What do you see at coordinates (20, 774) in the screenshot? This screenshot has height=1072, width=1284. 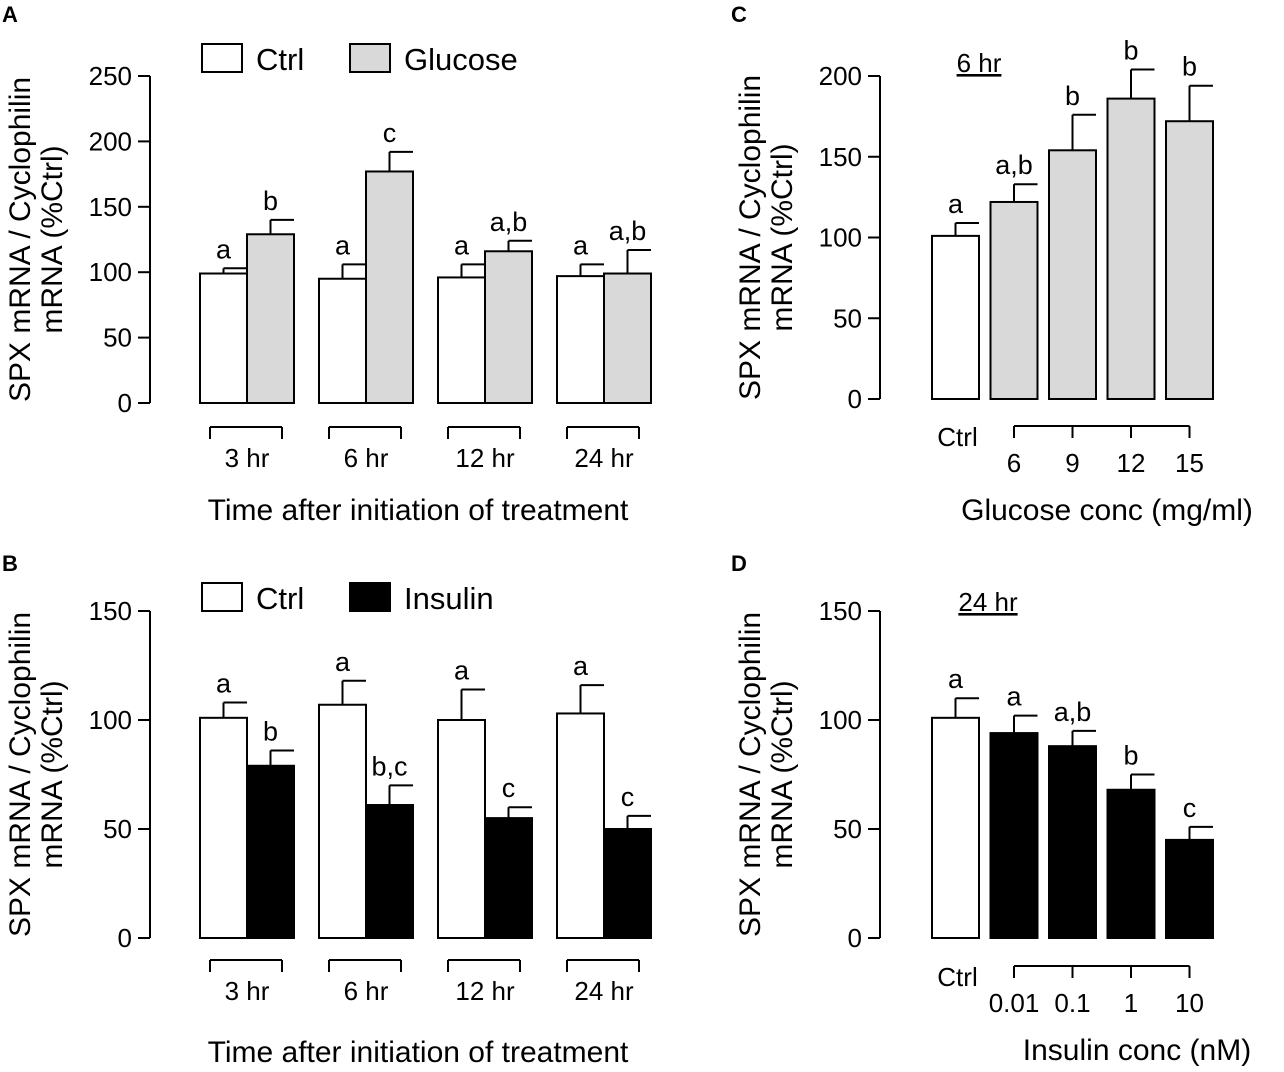 I see `panel-b-y-axis-label-line1: SPX mRNA / Cyclophilin` at bounding box center [20, 774].